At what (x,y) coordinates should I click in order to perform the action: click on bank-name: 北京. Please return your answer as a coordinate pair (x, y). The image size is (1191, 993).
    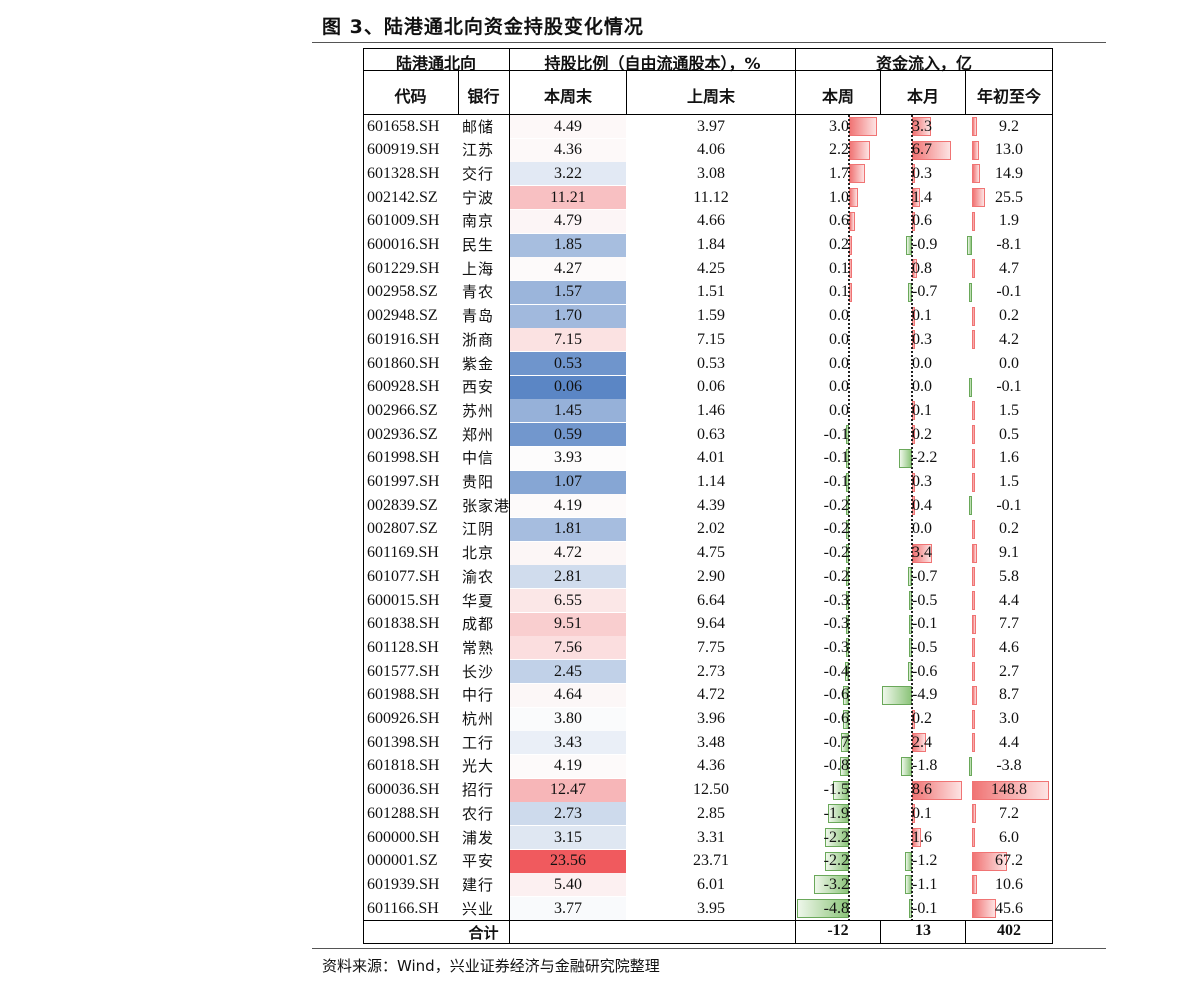
    Looking at the image, I should click on (478, 553).